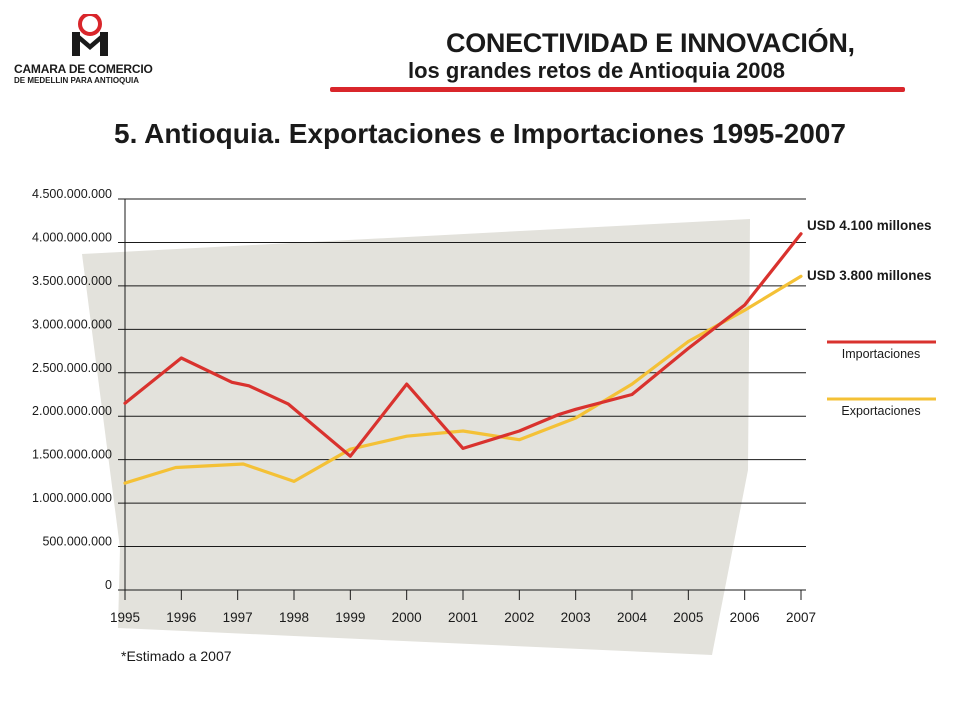  Describe the element at coordinates (801, 617) in the screenshot. I see `x-tick-label: 2007` at that location.